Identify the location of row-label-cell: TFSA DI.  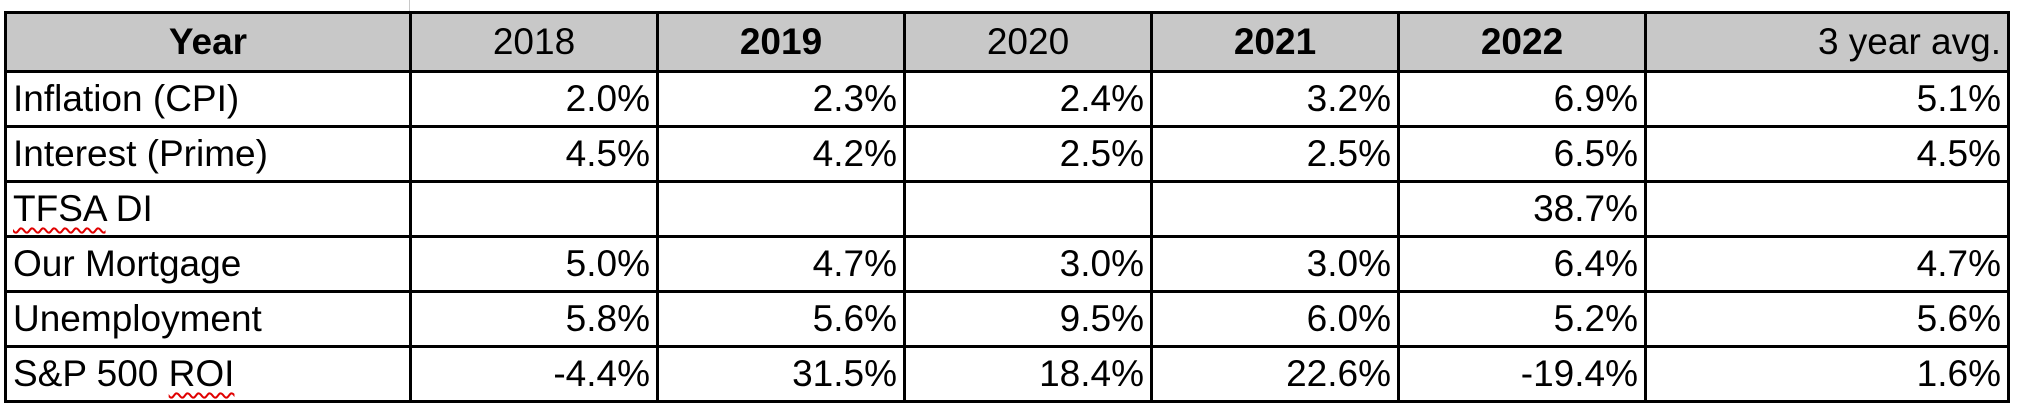
(208, 209).